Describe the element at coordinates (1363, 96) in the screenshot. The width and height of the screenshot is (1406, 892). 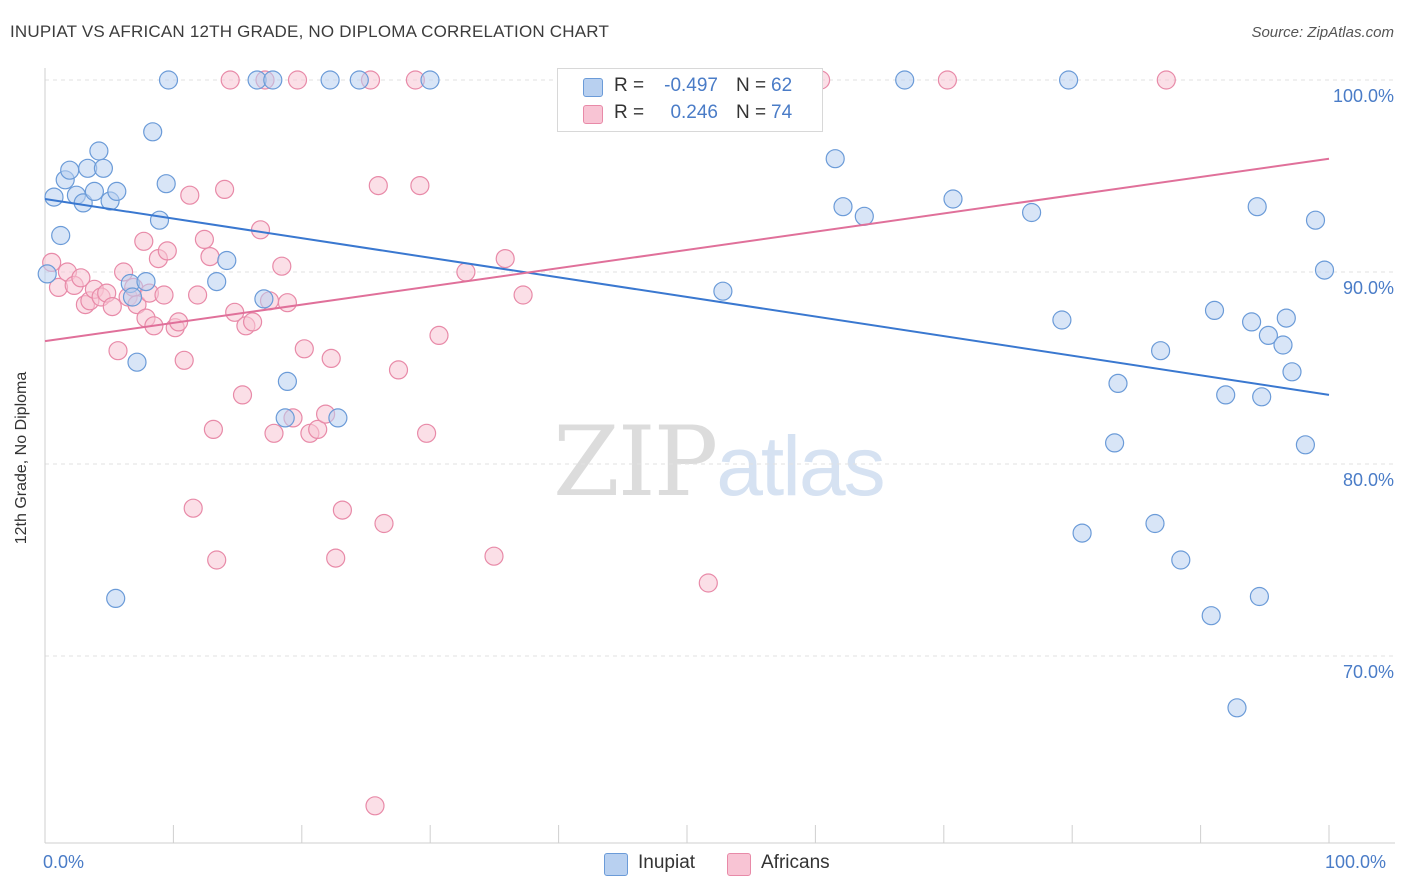
I see `y-tick-label: 100.0%` at that location.